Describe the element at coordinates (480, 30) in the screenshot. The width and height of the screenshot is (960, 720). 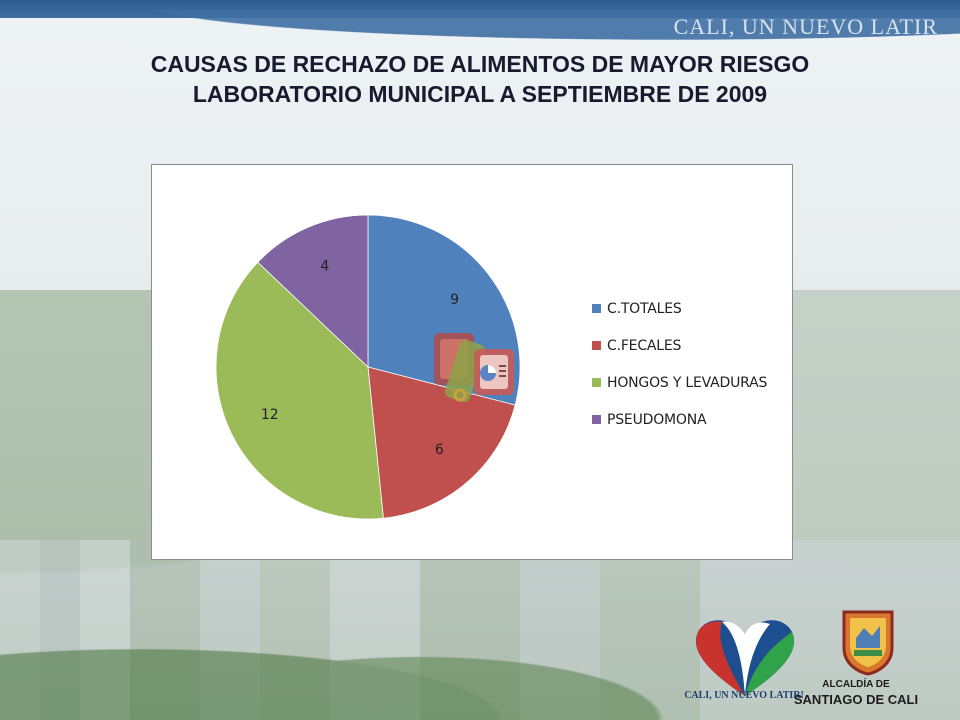
I see `header-wave` at that location.